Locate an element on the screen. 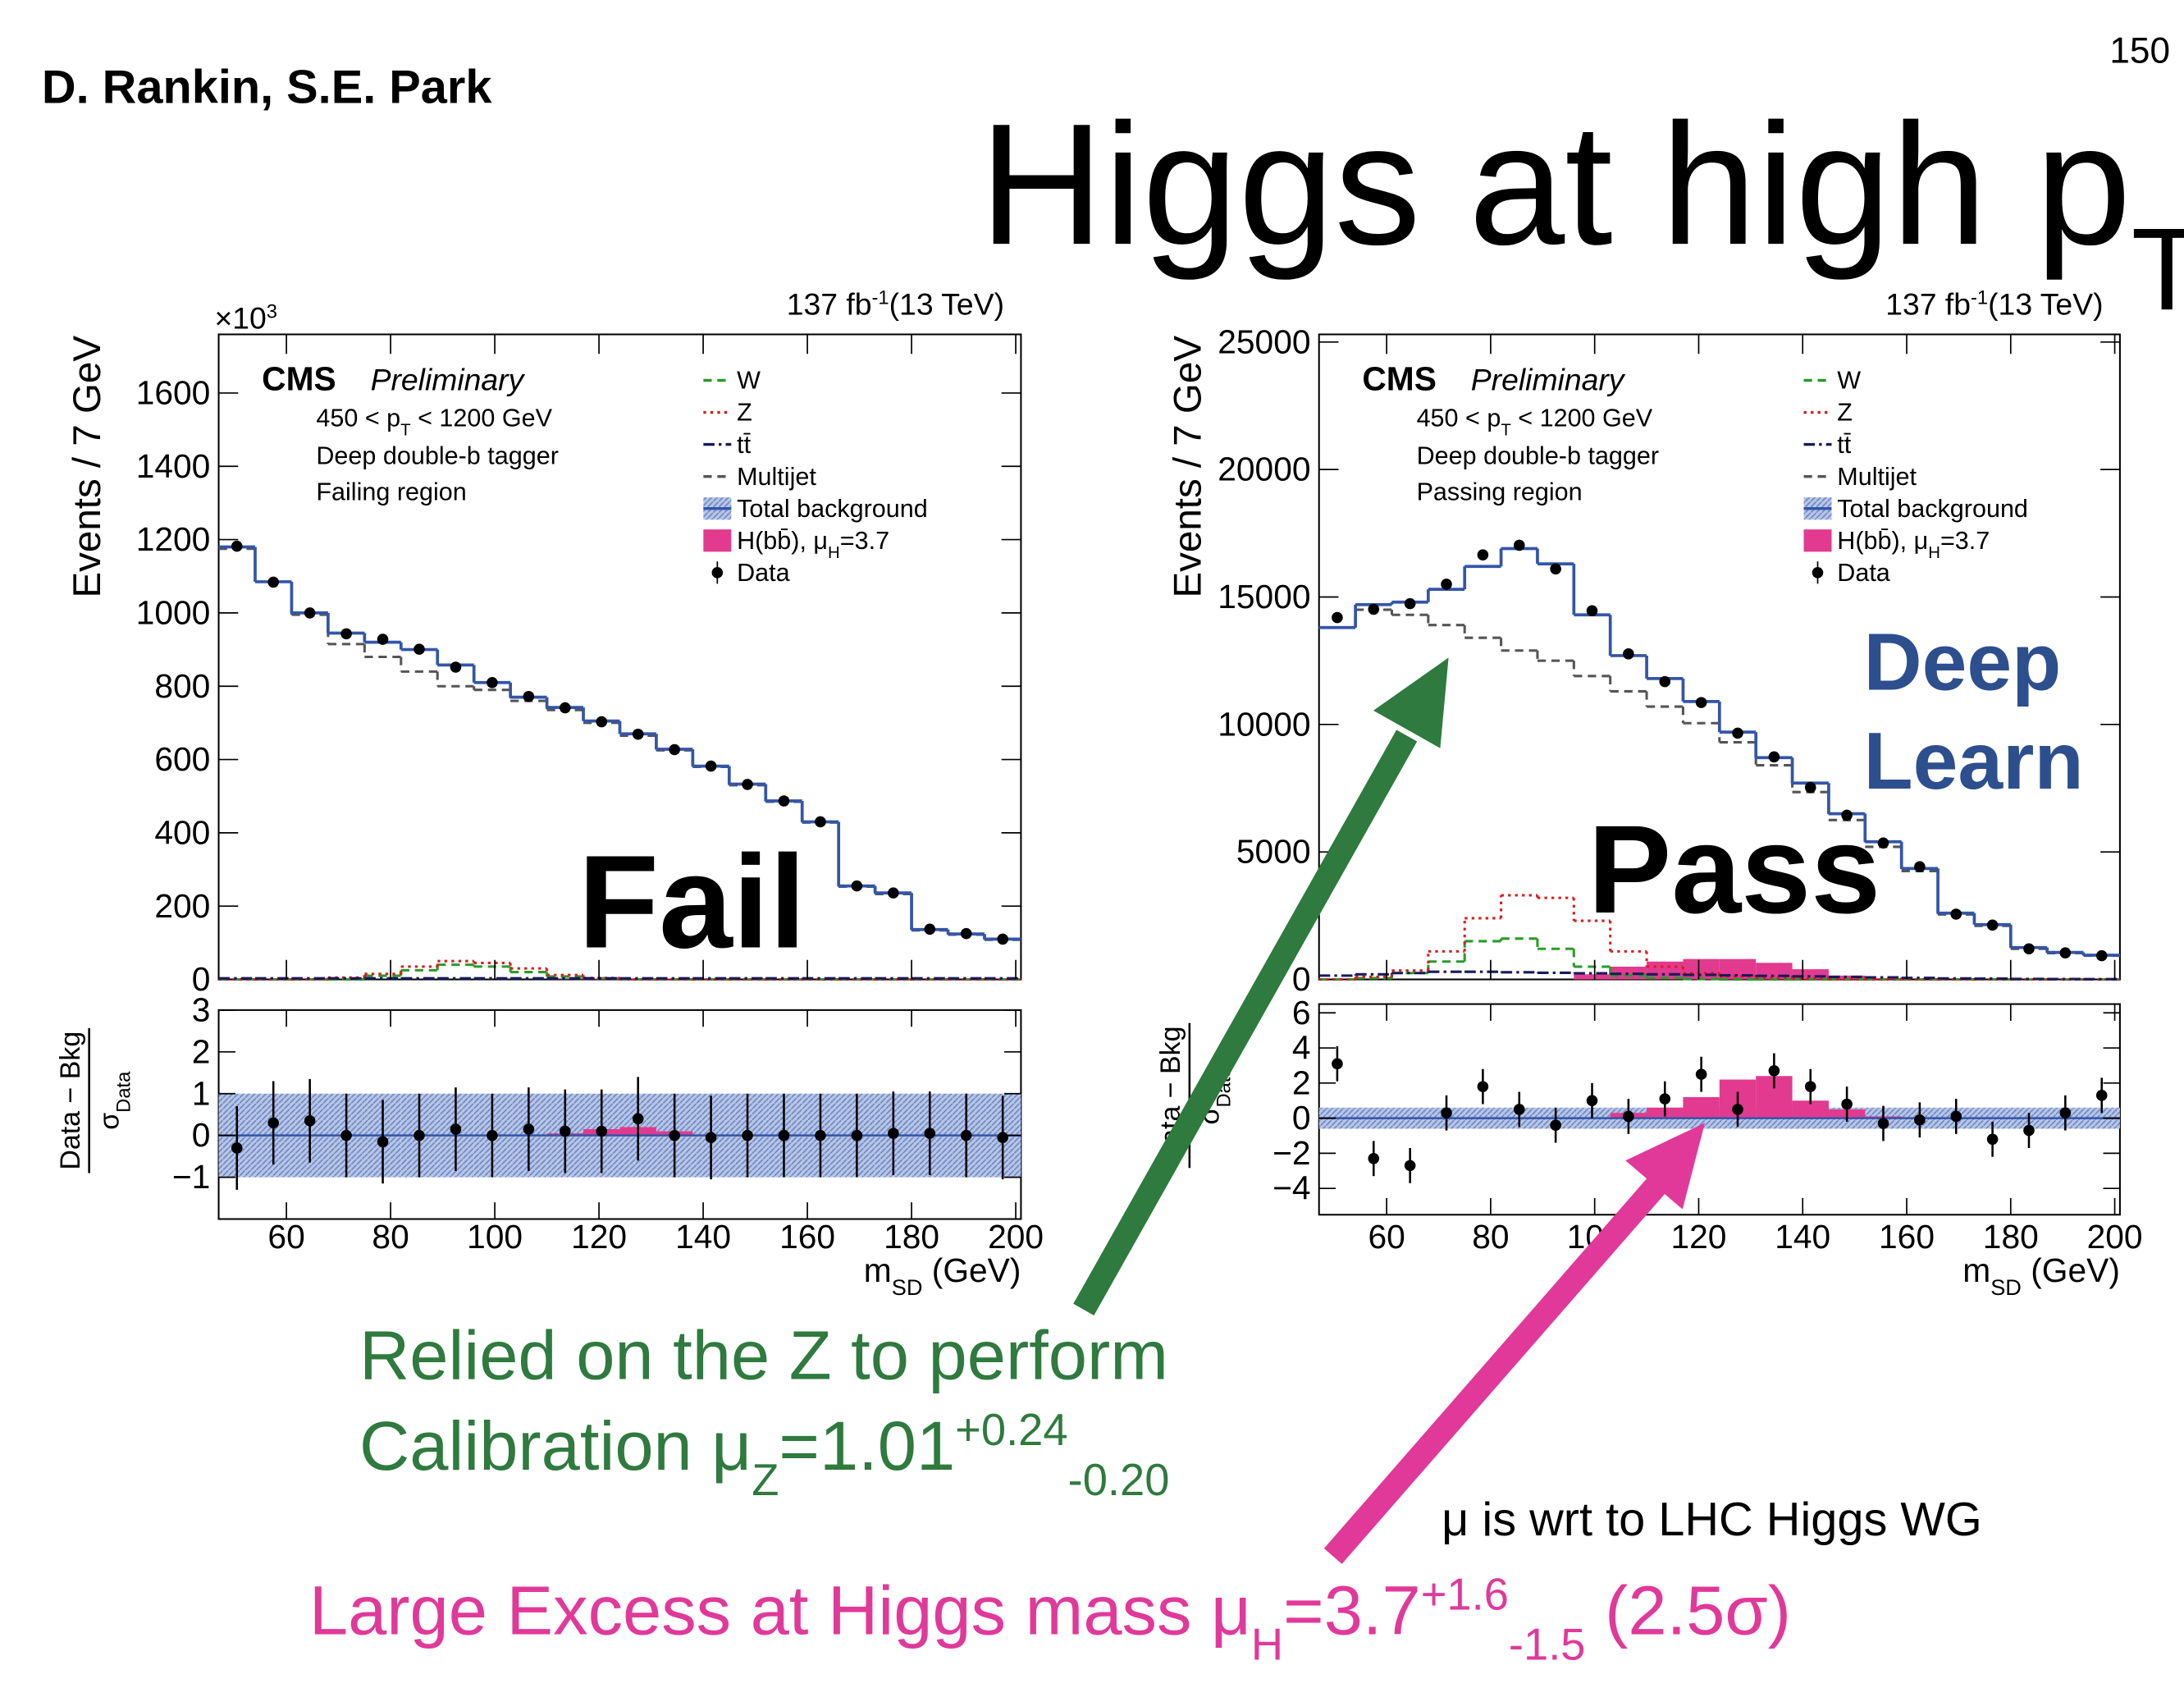 This screenshot has width=2184, height=1688. legend-entry: Z is located at coordinates (1845, 413).